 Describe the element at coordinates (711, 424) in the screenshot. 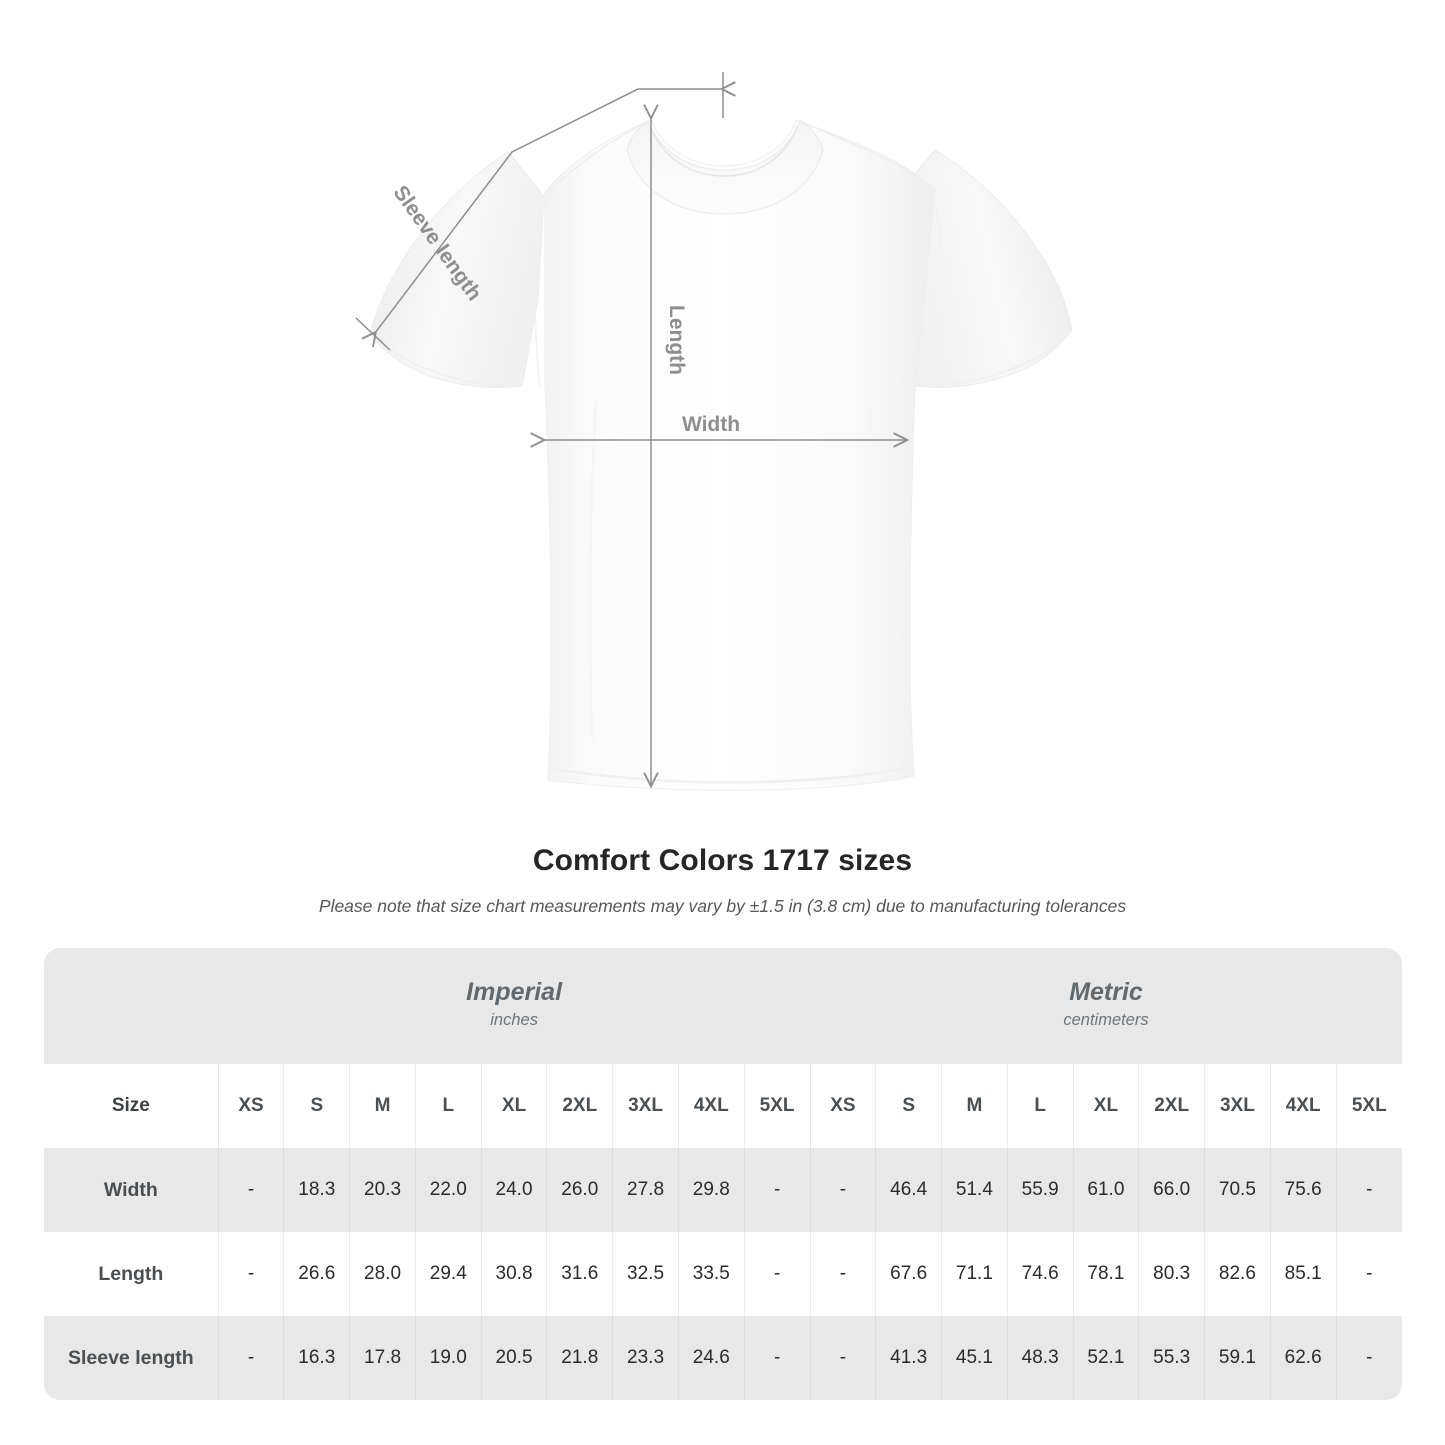

I see `width-label: Width` at that location.